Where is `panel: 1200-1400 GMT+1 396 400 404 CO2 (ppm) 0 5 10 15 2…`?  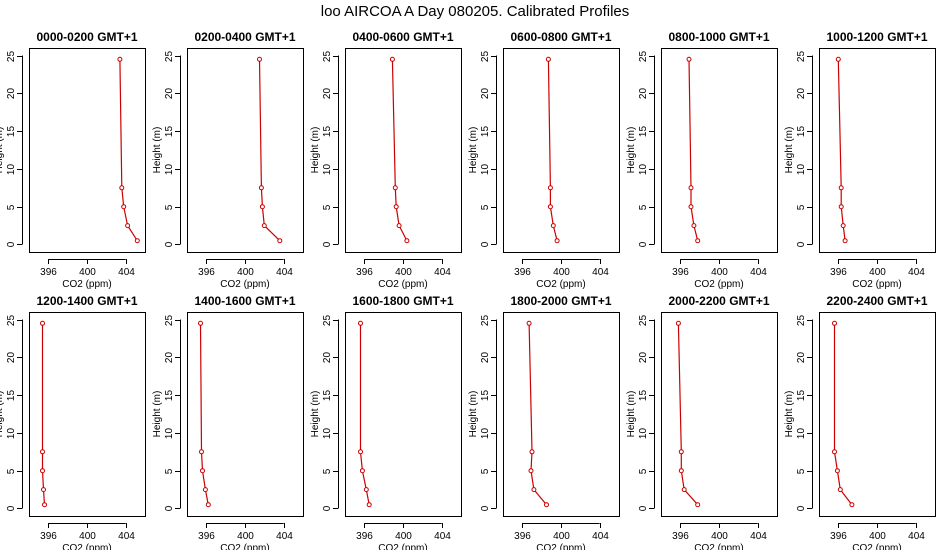 panel: 1200-1400 GMT+1 396 400 404 CO2 (ppm) 0 5 10 15 2… is located at coordinates (73, 422).